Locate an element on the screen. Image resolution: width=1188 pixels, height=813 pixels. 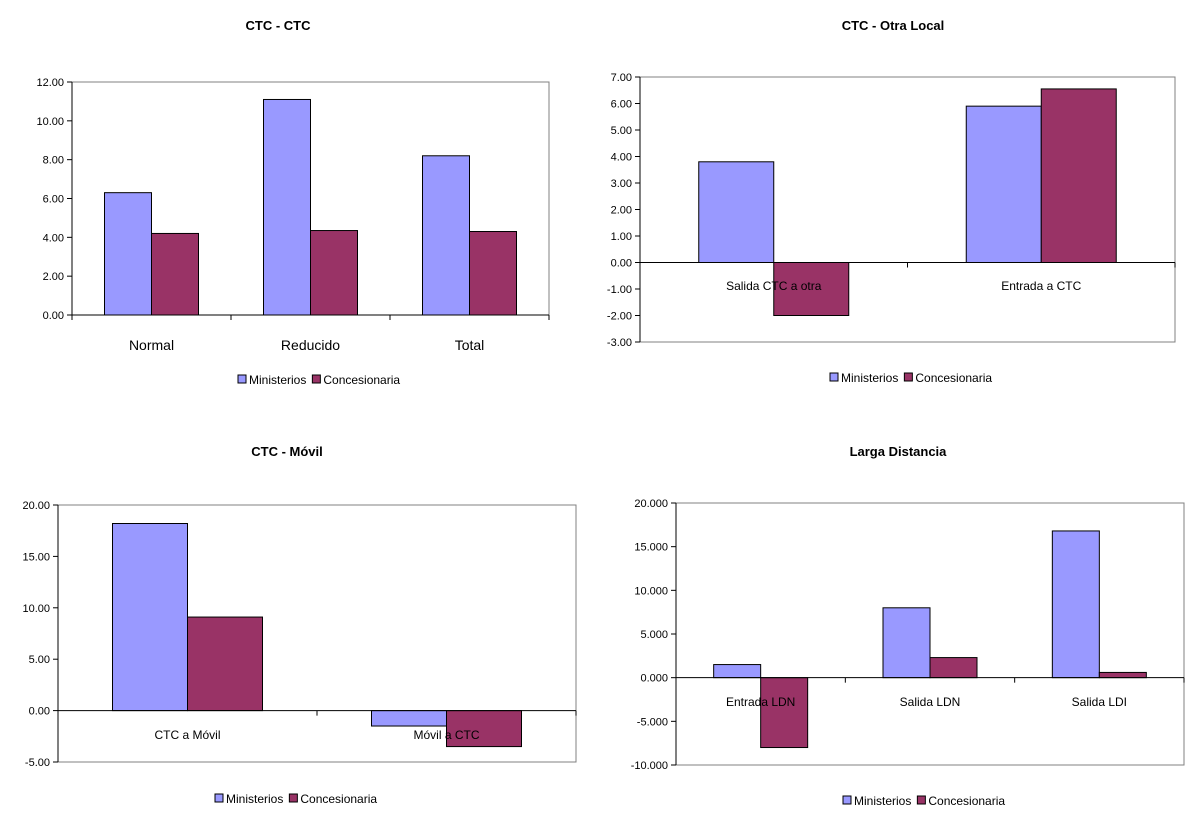
chart-4-legend-label: Concesionaria is located at coordinates (966, 801).